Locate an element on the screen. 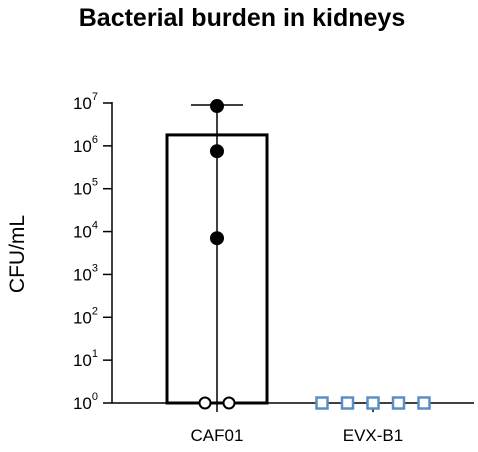 The height and width of the screenshot is (452, 478). y-tick-label-3: 10³ is located at coordinates (85, 273).